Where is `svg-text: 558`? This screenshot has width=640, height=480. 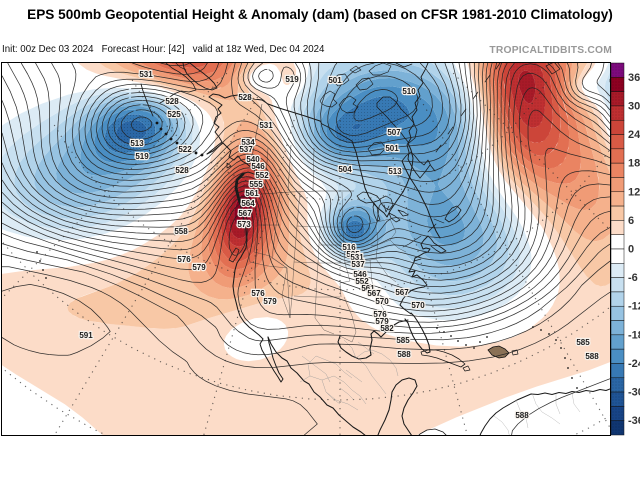 svg-text: 558 is located at coordinates (181, 231).